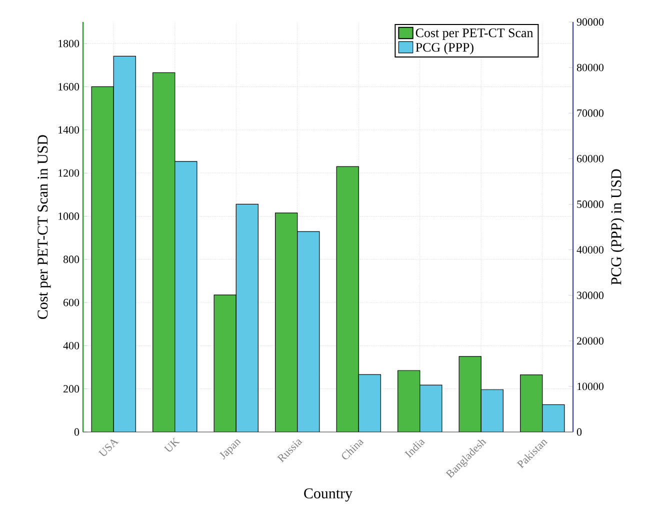  I want to click on x-tick-label: USA, so click(108, 448).